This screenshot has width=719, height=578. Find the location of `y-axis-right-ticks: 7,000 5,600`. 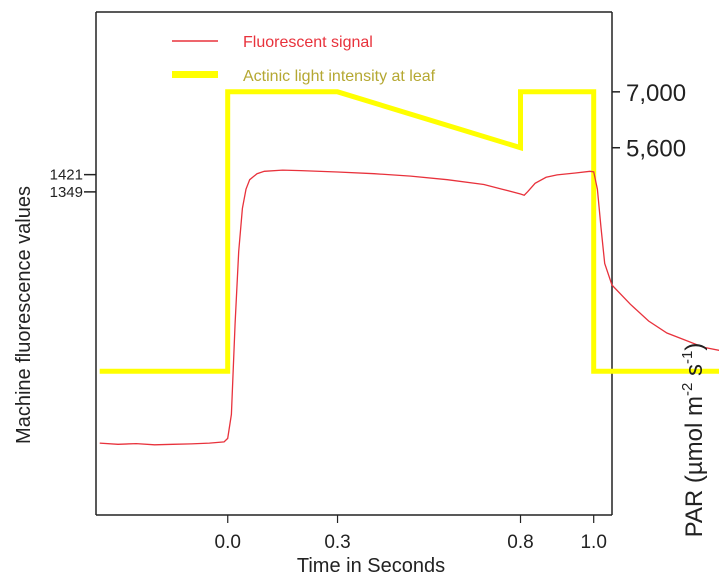

y-axis-right-ticks: 7,000 5,600 is located at coordinates (649, 121).